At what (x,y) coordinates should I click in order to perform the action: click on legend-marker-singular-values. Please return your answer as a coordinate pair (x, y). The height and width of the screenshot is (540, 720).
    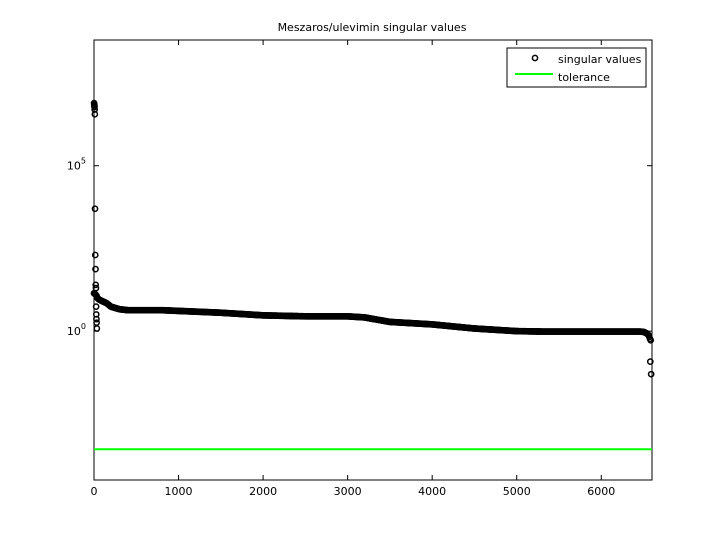
    Looking at the image, I should click on (535, 58).